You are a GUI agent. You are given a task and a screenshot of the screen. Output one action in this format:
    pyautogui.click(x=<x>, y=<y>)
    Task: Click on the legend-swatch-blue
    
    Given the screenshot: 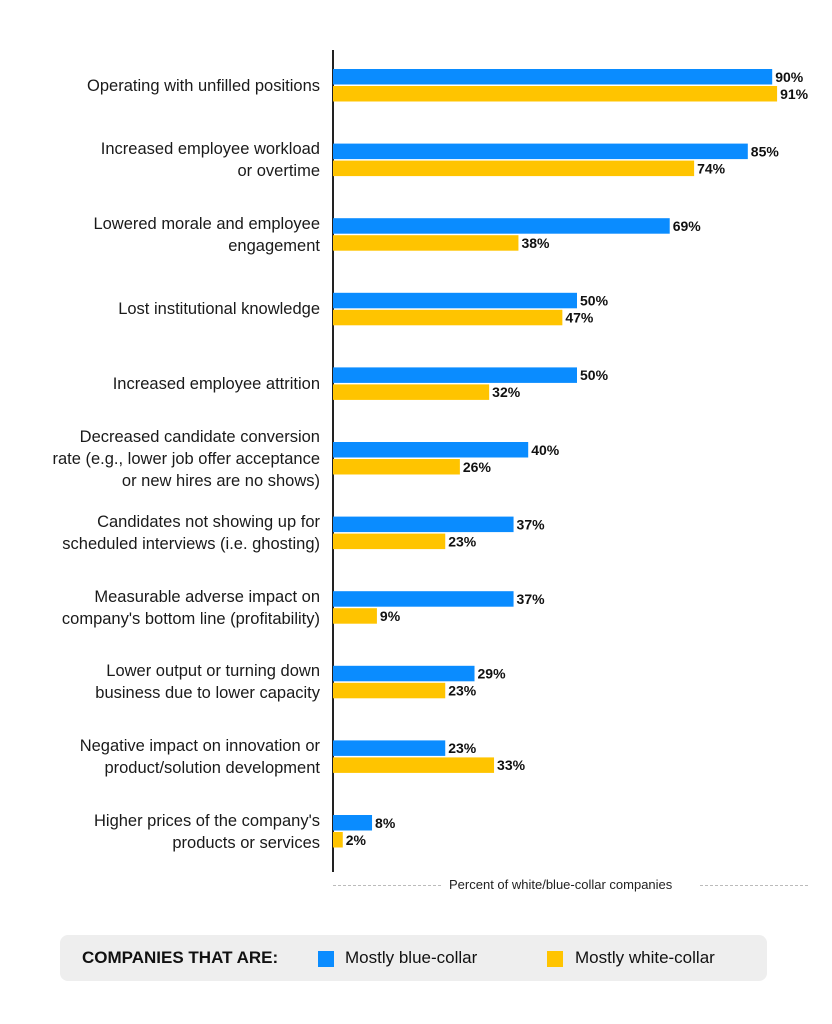 What is the action you would take?
    pyautogui.click(x=326, y=959)
    